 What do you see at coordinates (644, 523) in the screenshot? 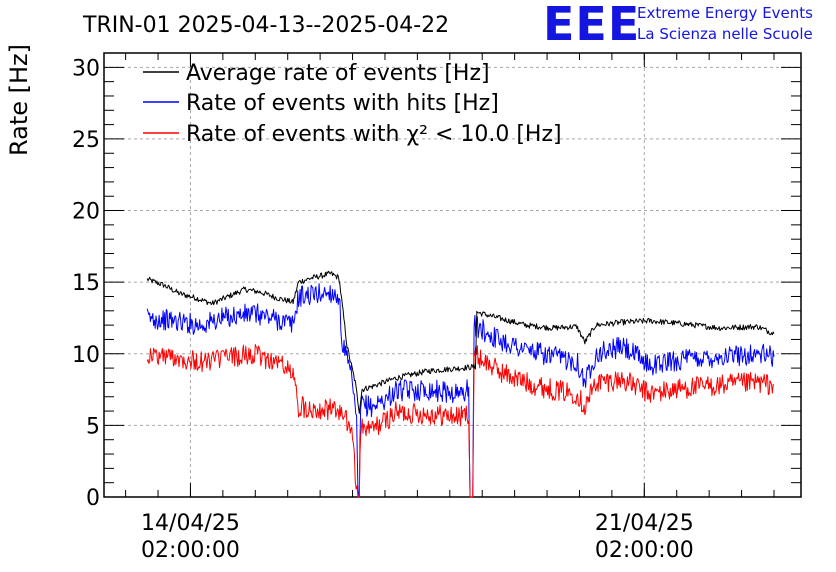
I see `x-tick-label-date: 21/04/25` at bounding box center [644, 523].